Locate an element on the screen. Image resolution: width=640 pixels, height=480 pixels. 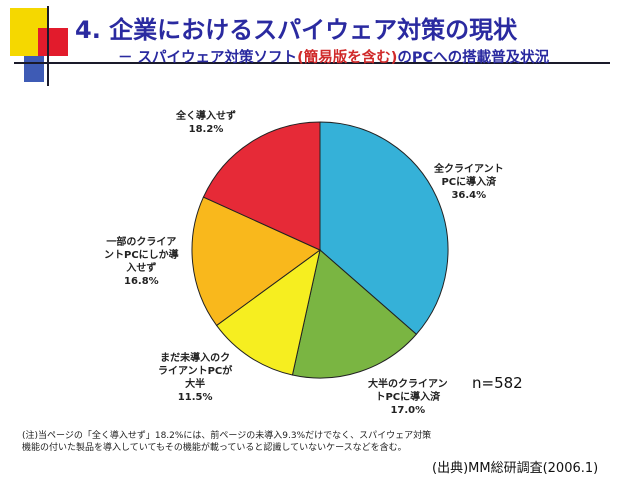
deco-vertical-line is located at coordinates (48, 46).